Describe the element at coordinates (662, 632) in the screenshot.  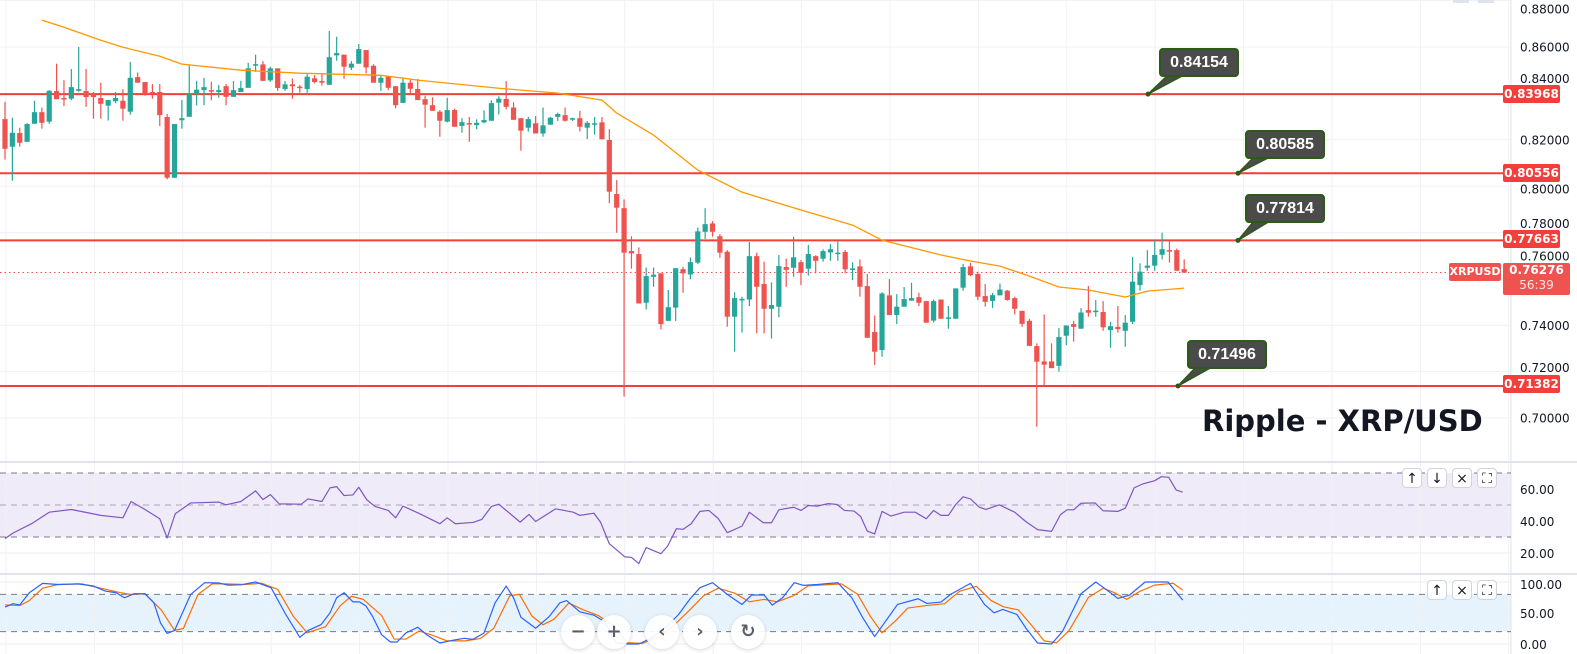
I see `scroll-left-button: ‹` at that location.